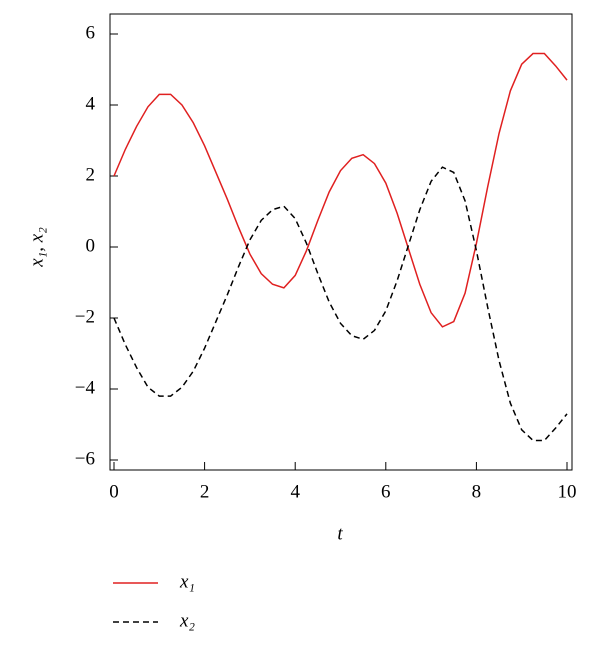  What do you see at coordinates (85, 387) in the screenshot?
I see `y-tick-label: −4` at bounding box center [85, 387].